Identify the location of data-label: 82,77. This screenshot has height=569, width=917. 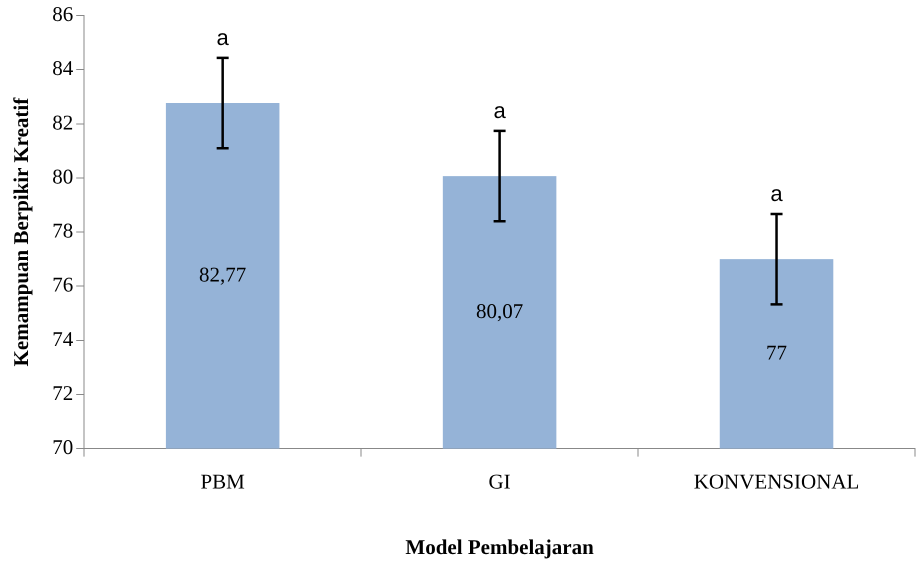
(222, 274).